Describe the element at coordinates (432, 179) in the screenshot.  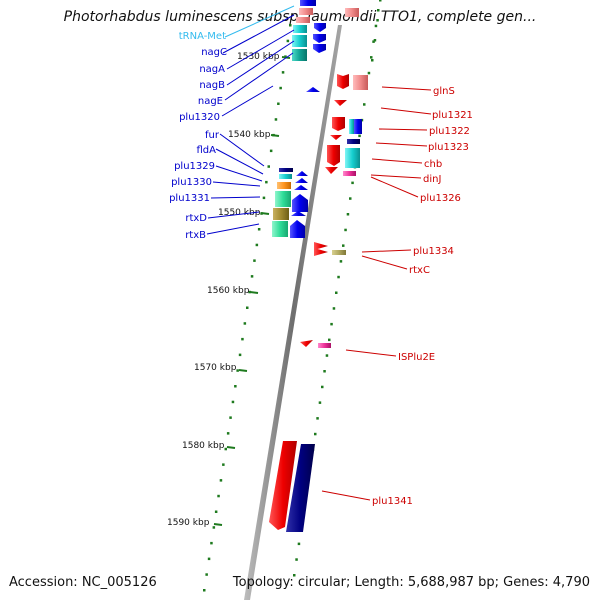
I see `gene-label-dinj: dinJ` at that location.